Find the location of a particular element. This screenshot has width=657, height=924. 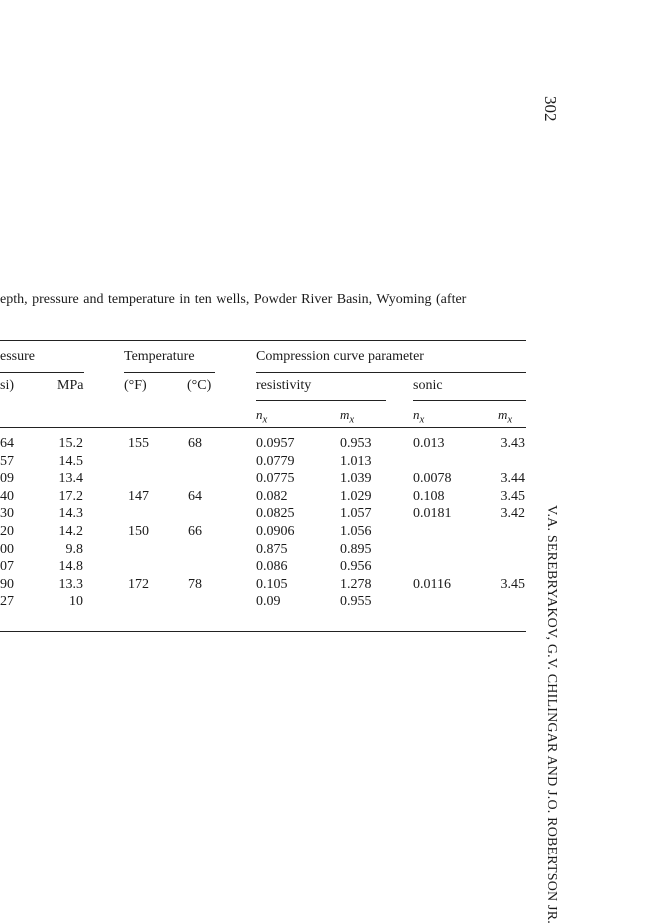

cell-psi: 30 is located at coordinates (7, 514).